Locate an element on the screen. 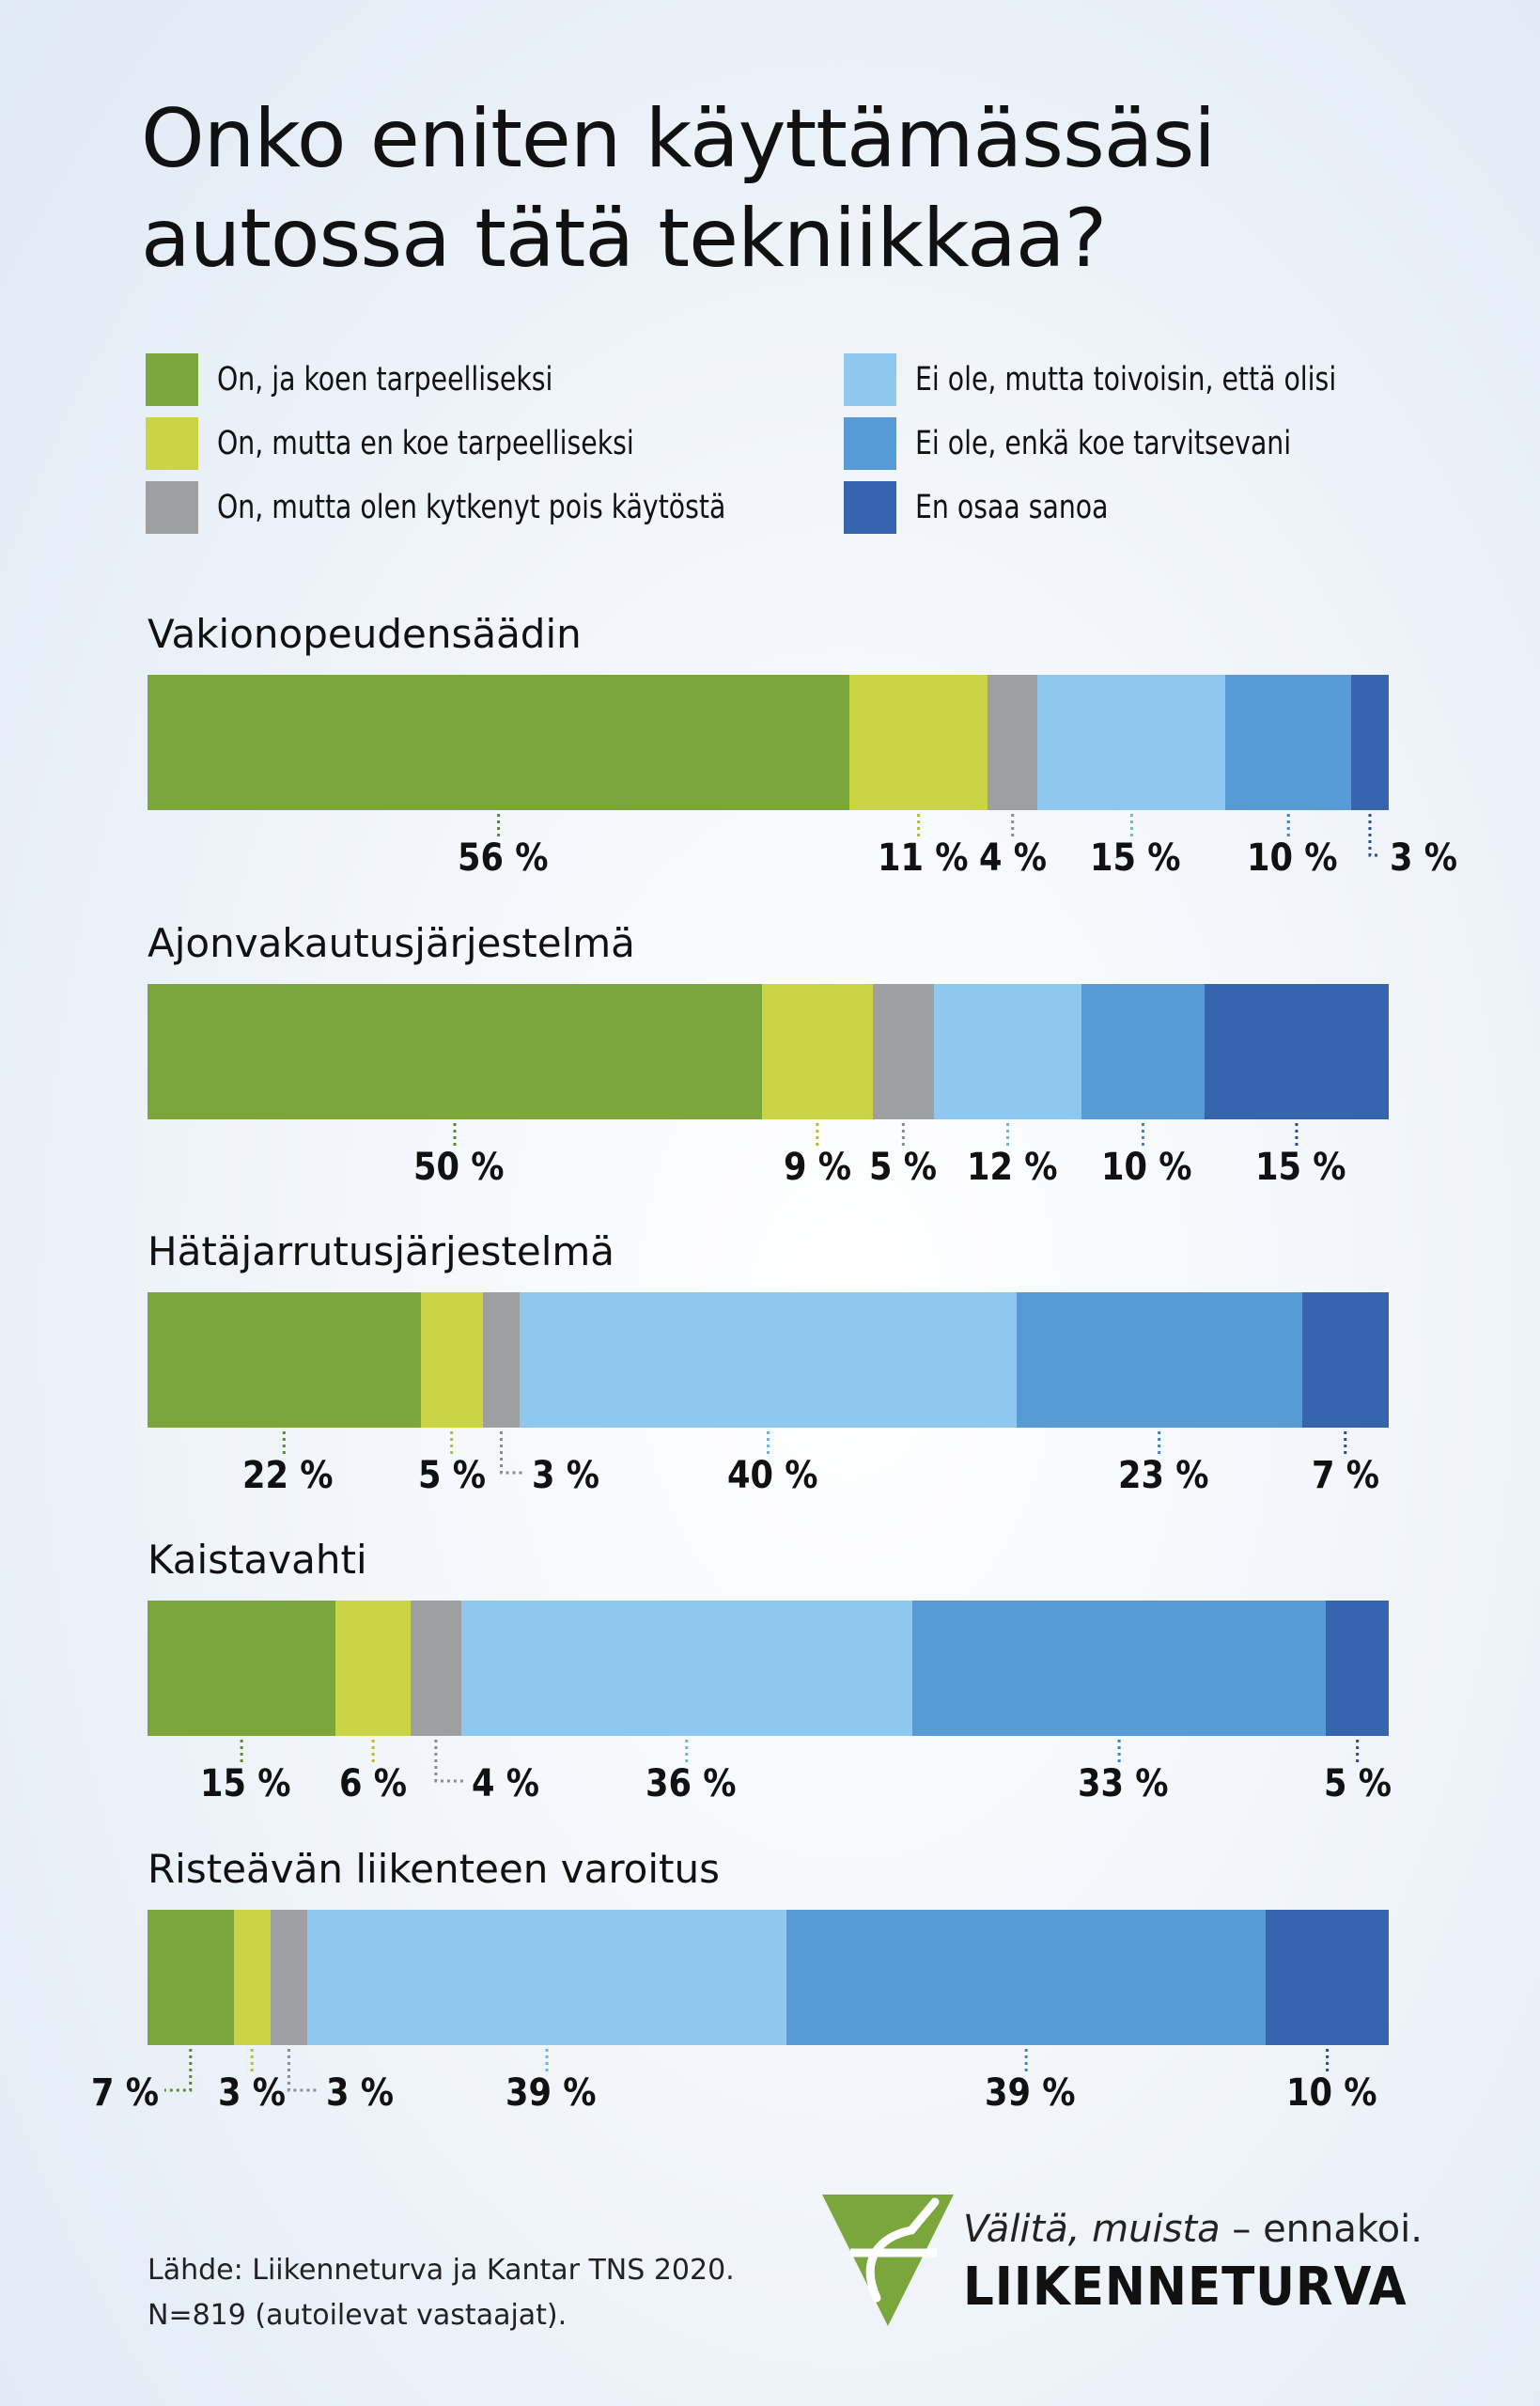 Image resolution: width=1540 pixels, height=2406 pixels. data-label: 12 % is located at coordinates (1012, 1167).